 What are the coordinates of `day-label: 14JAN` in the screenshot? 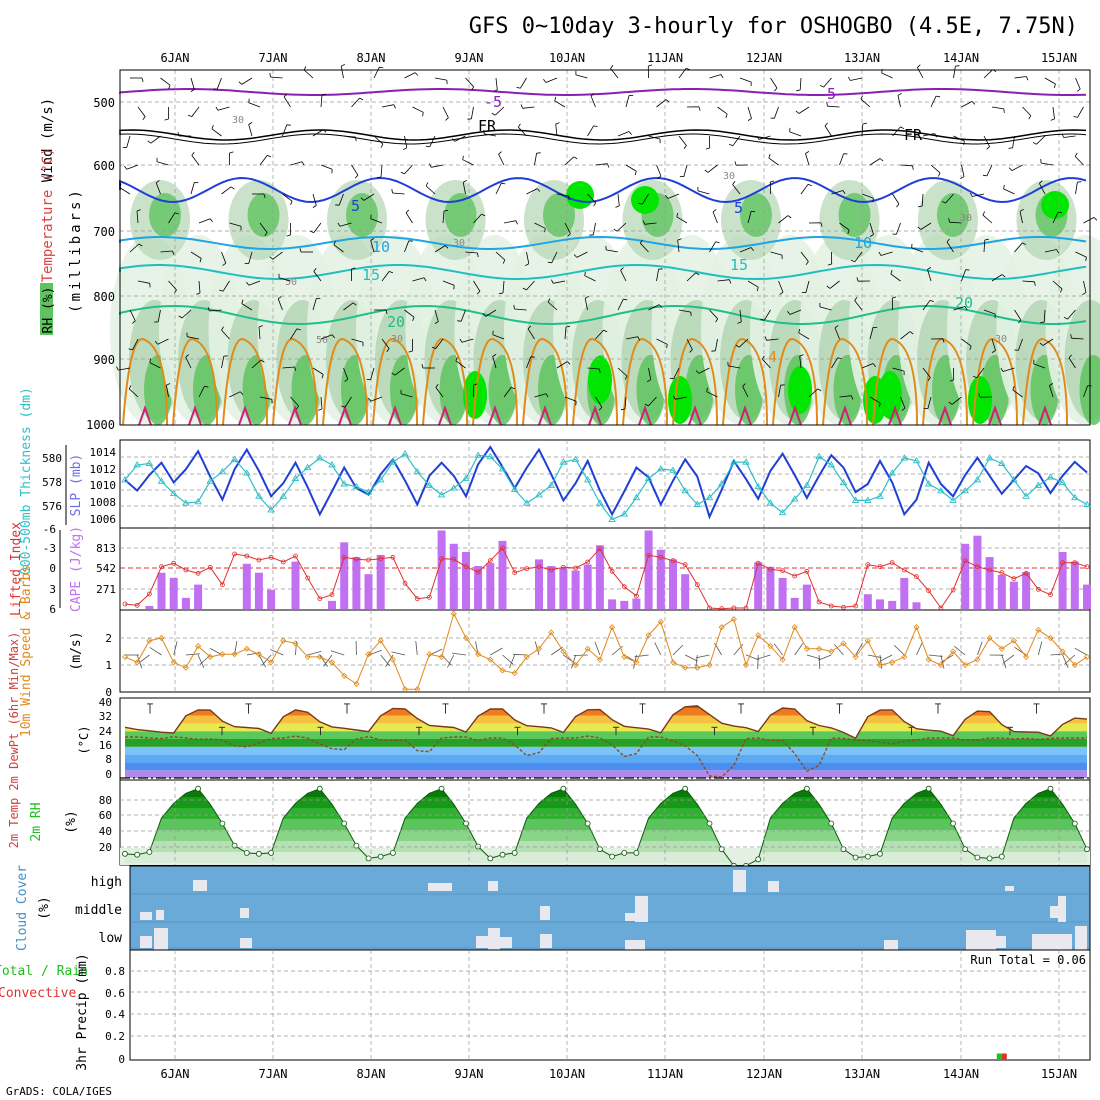 It's located at (961, 1074).